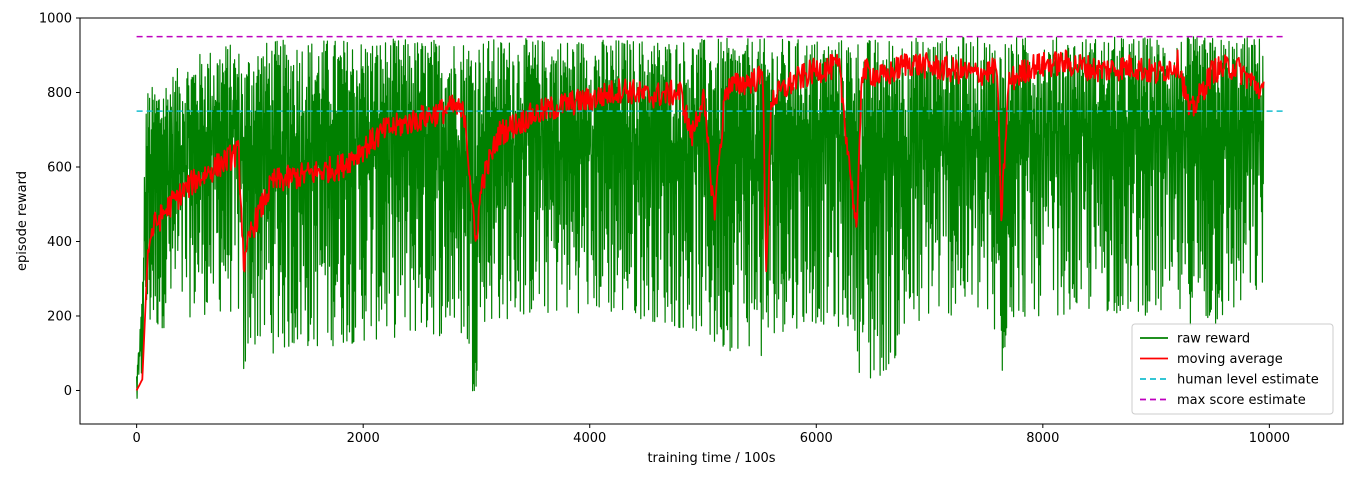 This screenshot has width=1360, height=480. What do you see at coordinates (589, 438) in the screenshot?
I see `x-tick-label: 4000` at bounding box center [589, 438].